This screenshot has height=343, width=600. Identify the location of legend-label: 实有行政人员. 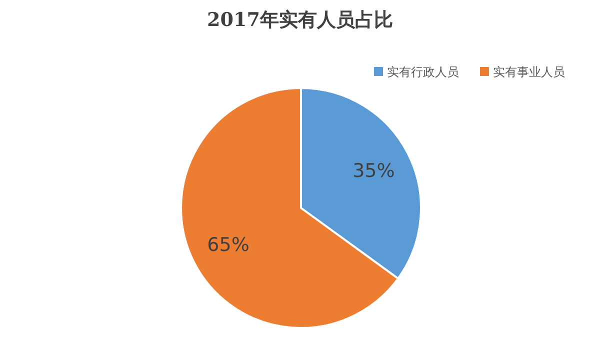
(423, 72).